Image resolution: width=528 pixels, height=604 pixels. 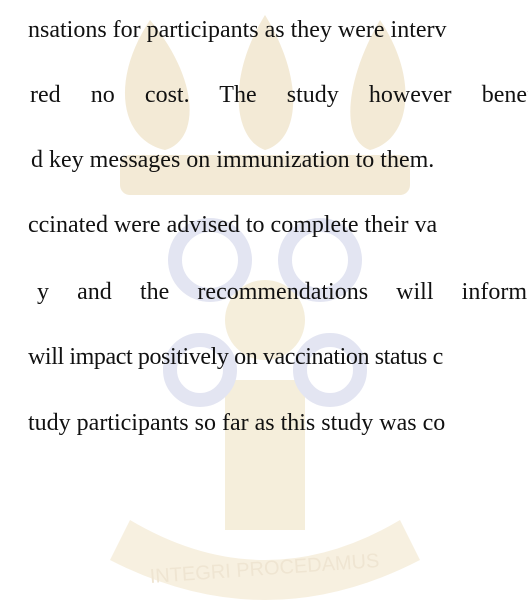 What do you see at coordinates (233, 160) in the screenshot?
I see `text-line: d key messages on immunization to them.` at bounding box center [233, 160].